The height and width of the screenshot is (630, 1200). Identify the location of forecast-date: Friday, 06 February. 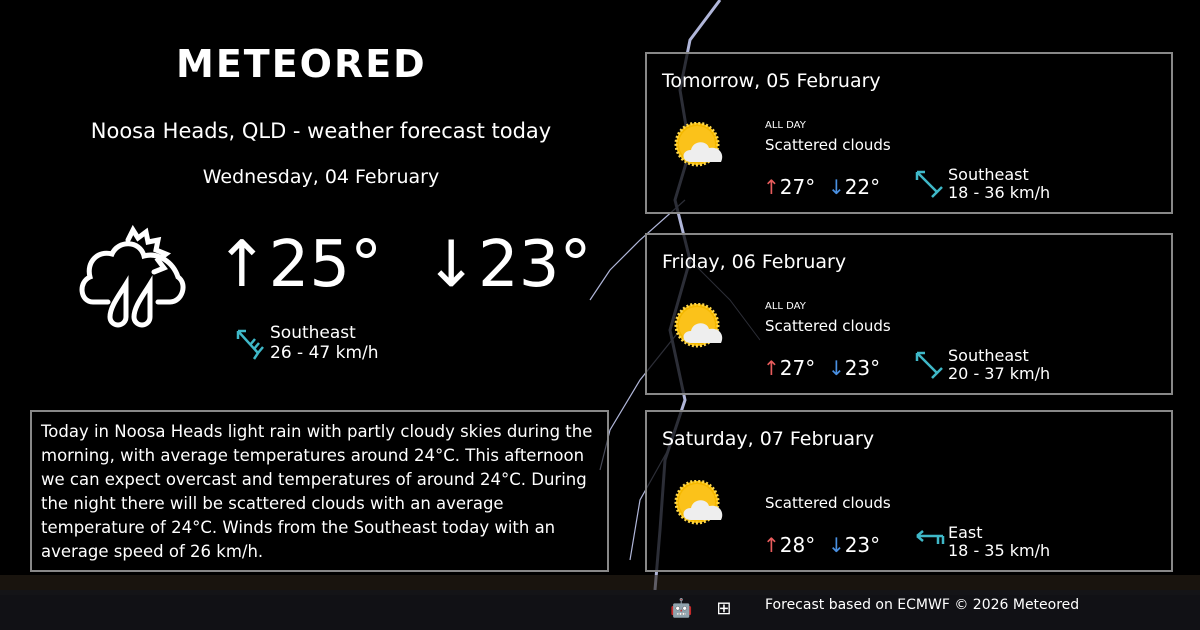
(754, 262).